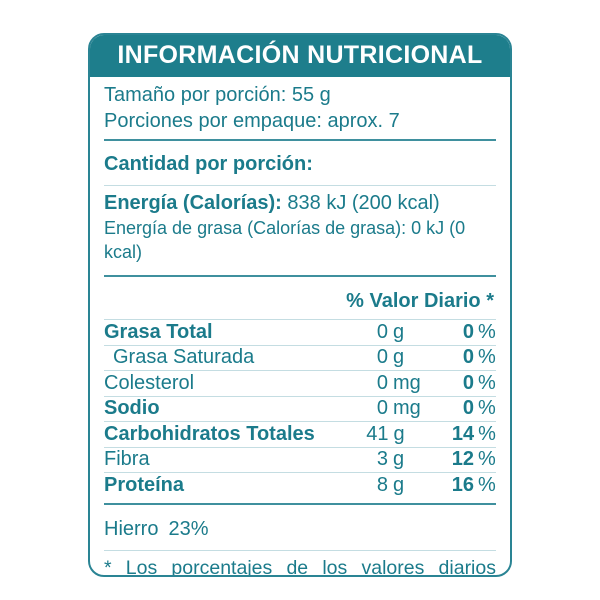 The width and height of the screenshot is (600, 600). What do you see at coordinates (382, 459) in the screenshot?
I see `amount-value: 3` at bounding box center [382, 459].